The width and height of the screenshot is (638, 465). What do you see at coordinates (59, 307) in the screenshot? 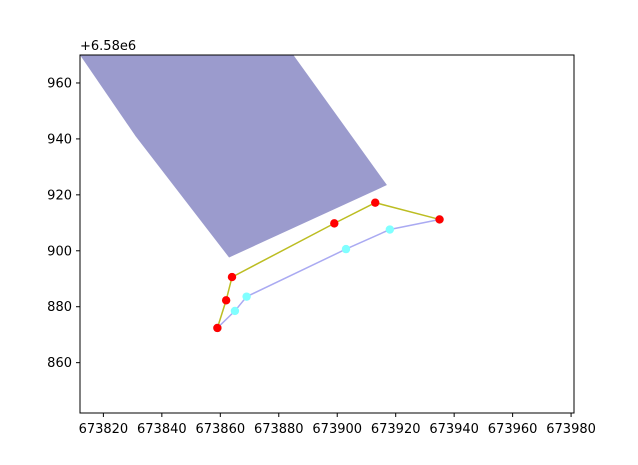
I see `y-tick-label: 880` at bounding box center [59, 307].